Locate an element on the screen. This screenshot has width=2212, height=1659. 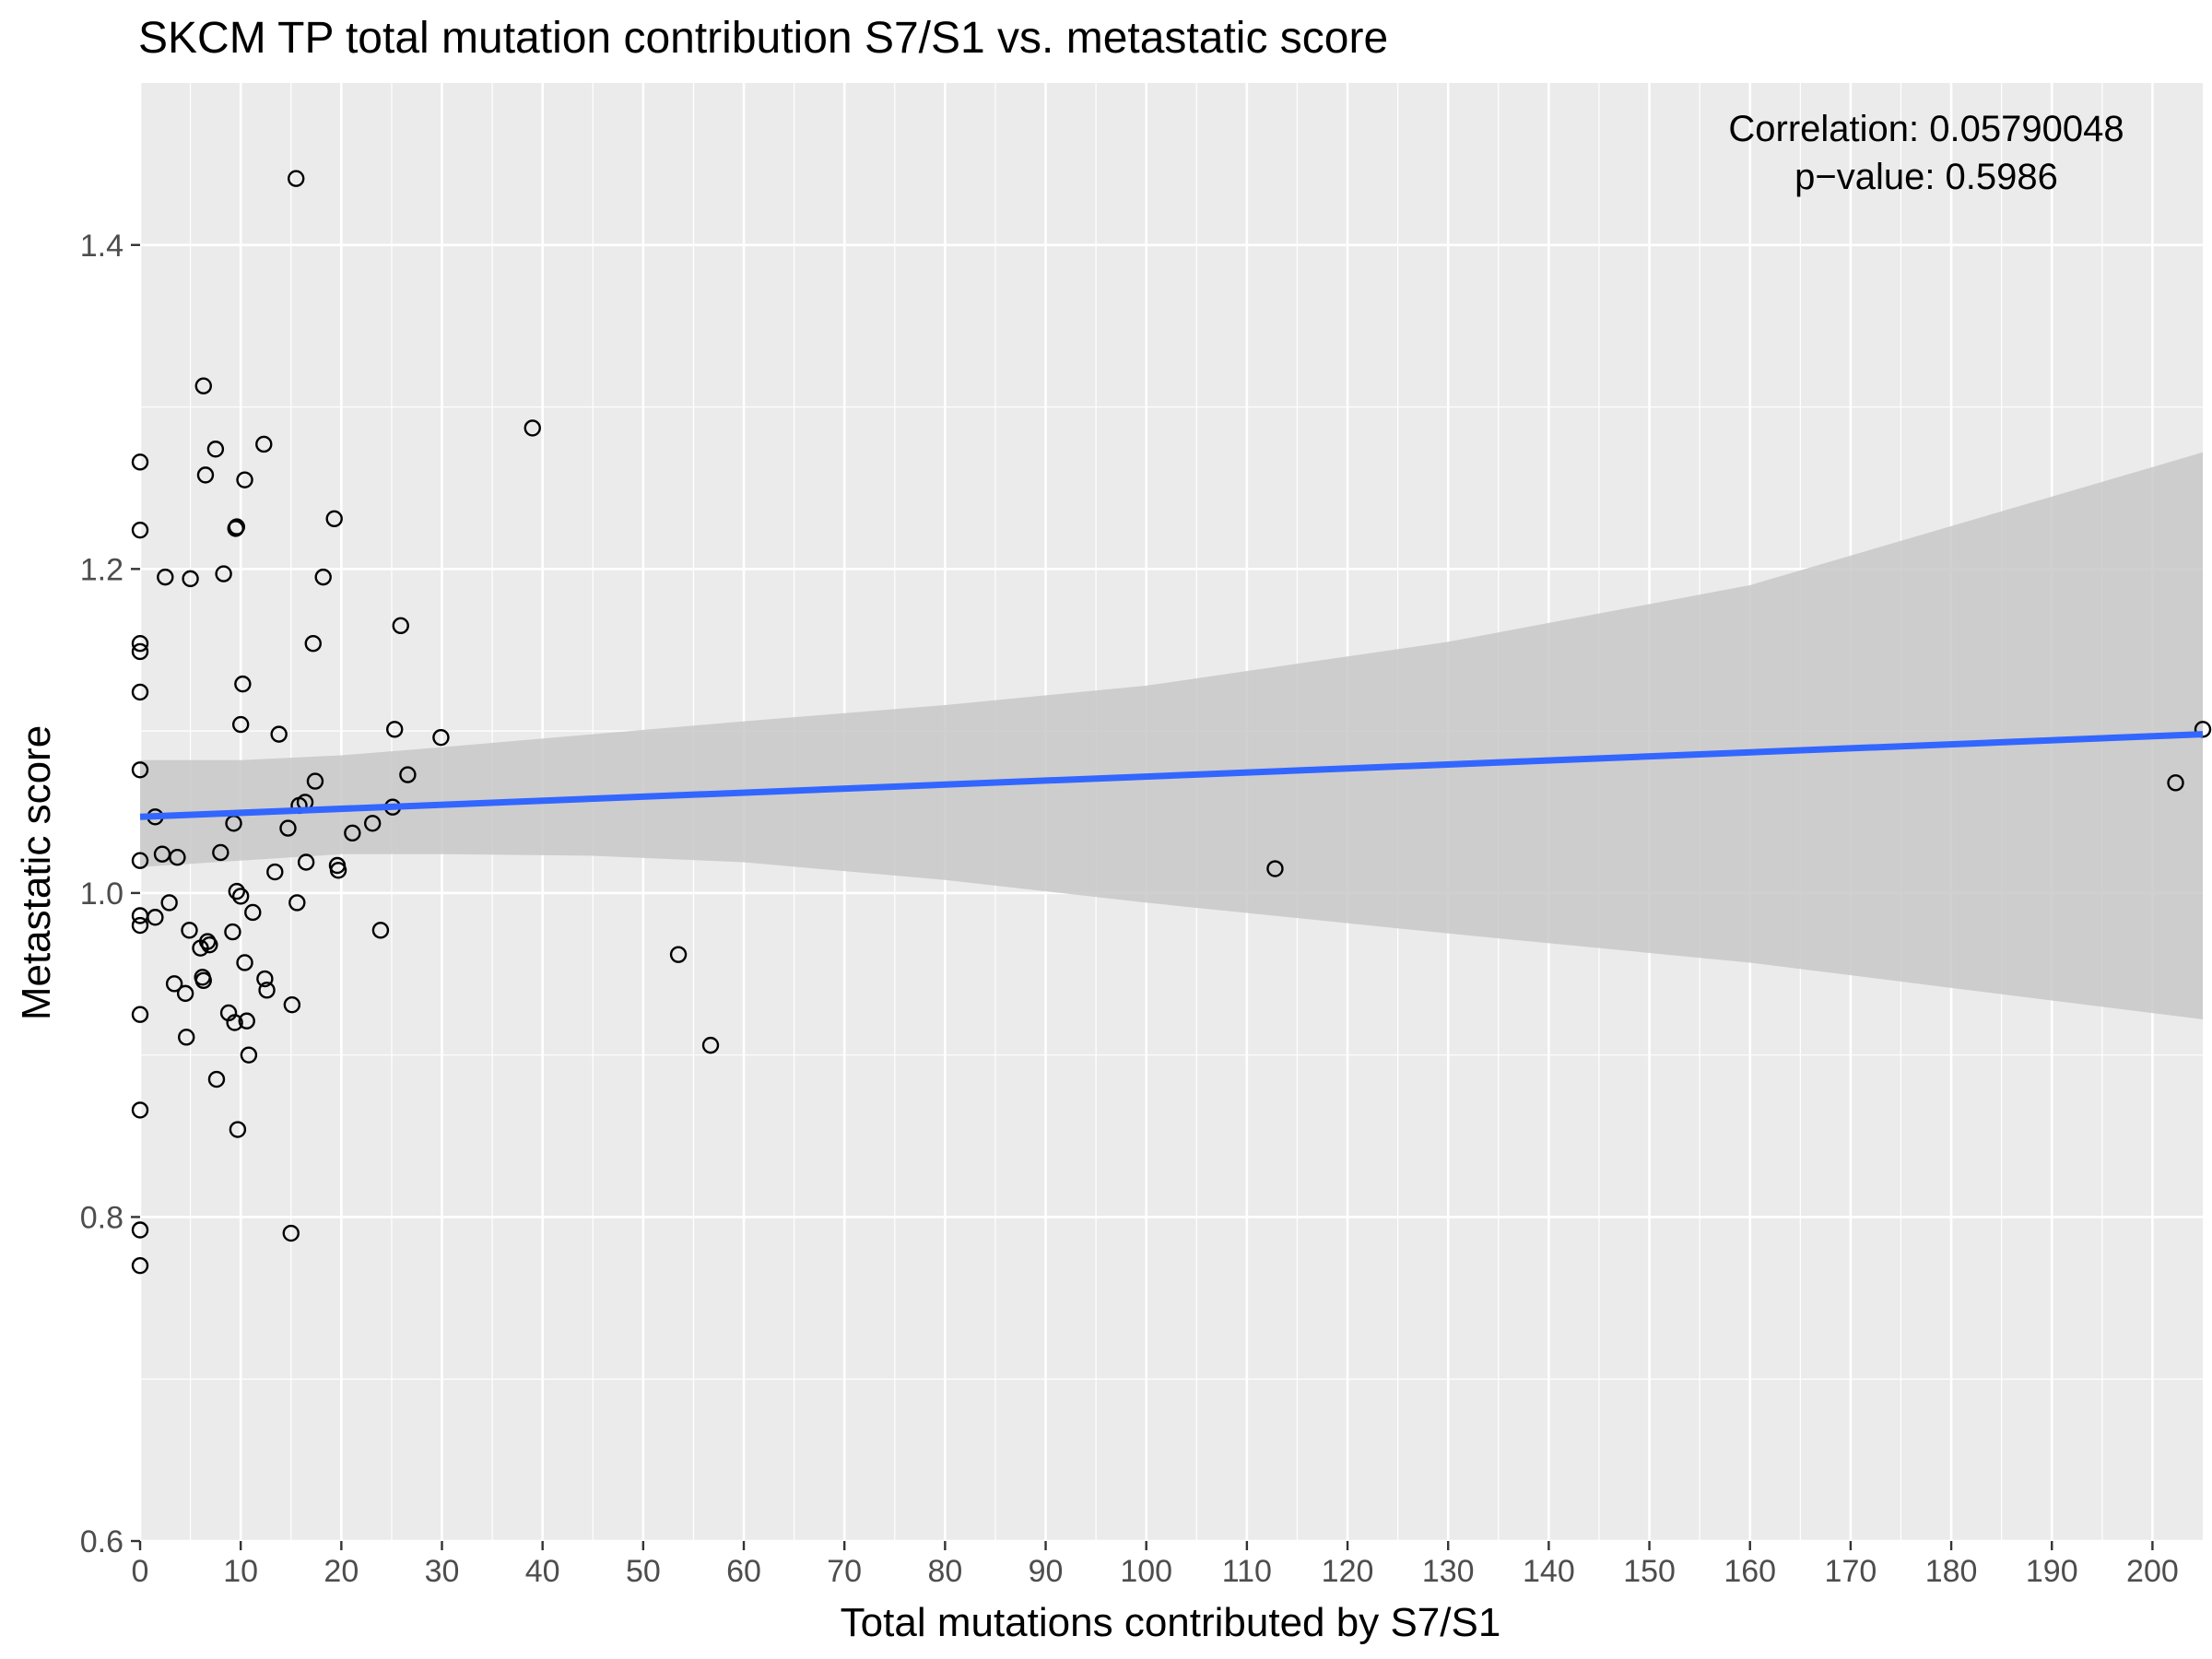
x-tick-label: 180 is located at coordinates (1951, 1571).